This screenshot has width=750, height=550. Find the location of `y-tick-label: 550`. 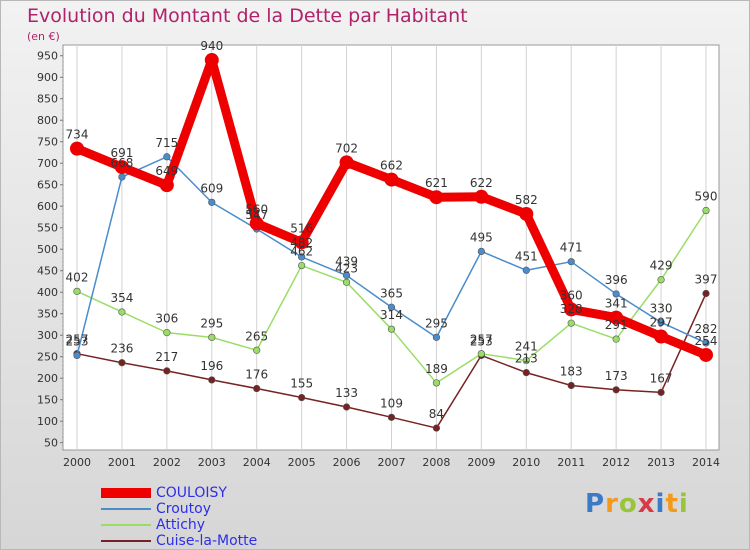

y-tick-label: 550 is located at coordinates (47, 228).